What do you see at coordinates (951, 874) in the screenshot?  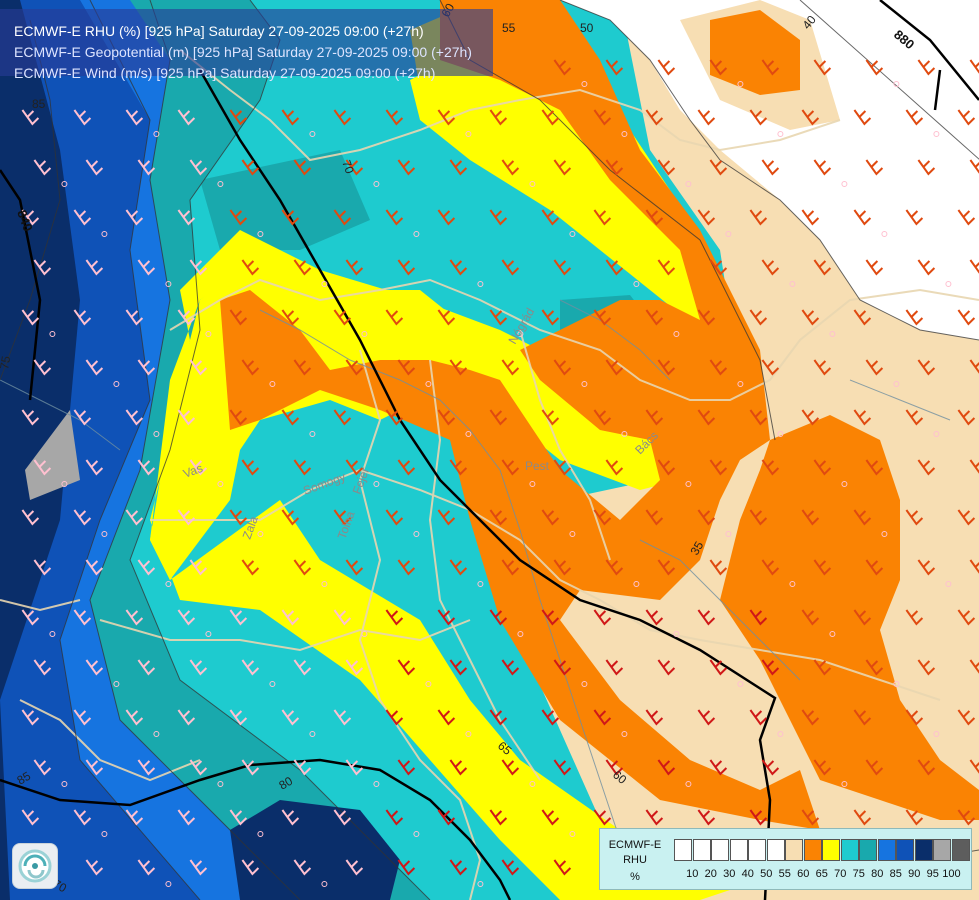 I see `legend-label: 100` at bounding box center [951, 874].